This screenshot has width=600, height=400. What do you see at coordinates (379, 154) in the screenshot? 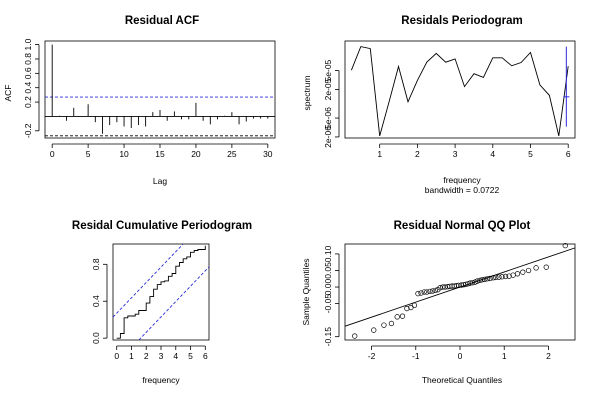
I see `periodogram-x-tick-label: 1` at bounding box center [379, 154].